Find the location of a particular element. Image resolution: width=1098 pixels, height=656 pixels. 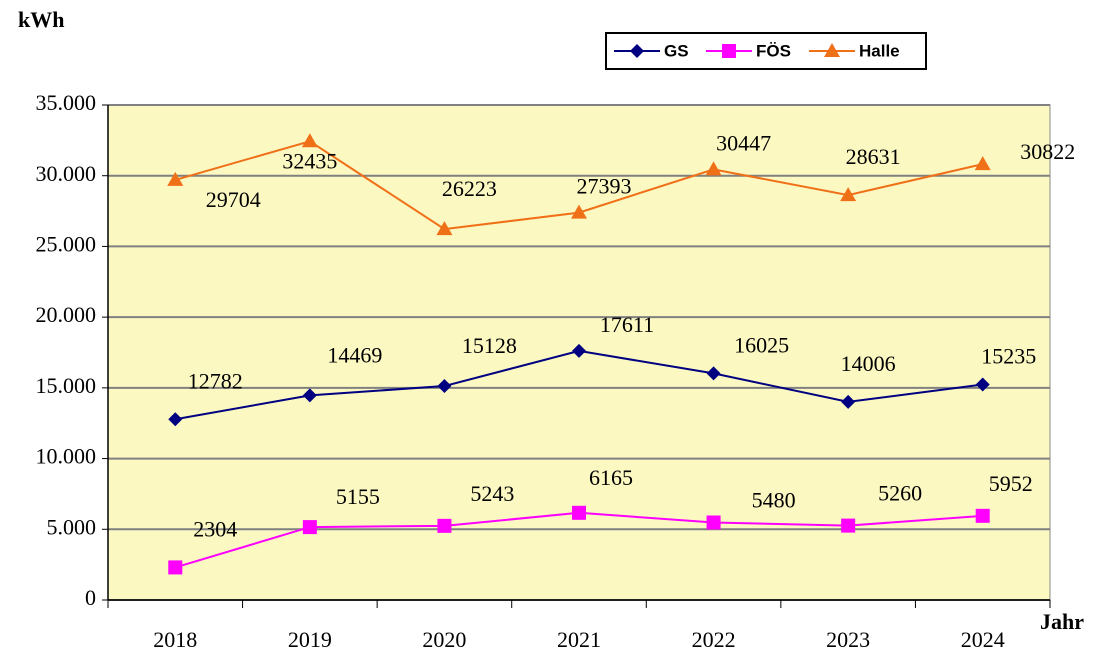

data-label: 30447 is located at coordinates (743, 142).